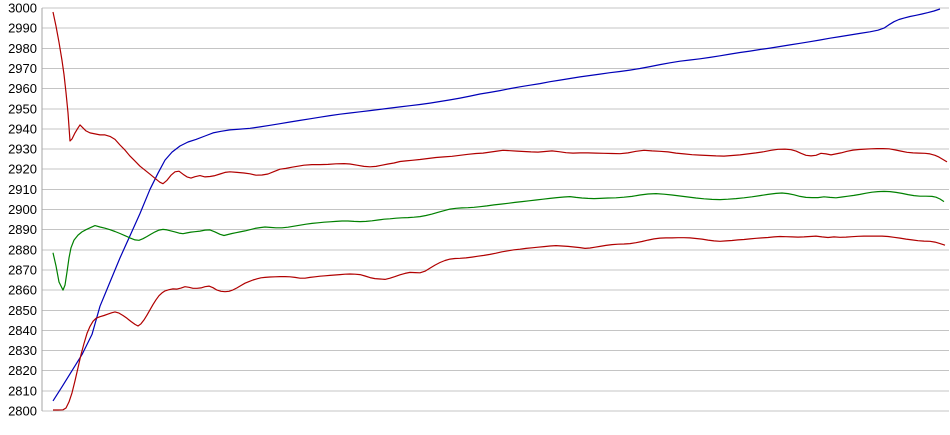 Image resolution: width=950 pixels, height=435 pixels. I want to click on y-tick-label: 2850, so click(22, 310).